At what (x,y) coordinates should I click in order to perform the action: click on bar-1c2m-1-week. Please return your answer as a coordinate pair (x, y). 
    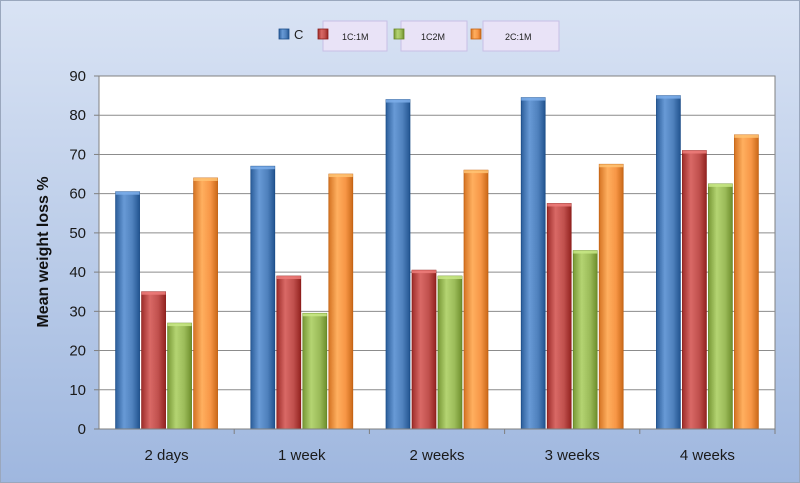
    Looking at the image, I should click on (315, 371).